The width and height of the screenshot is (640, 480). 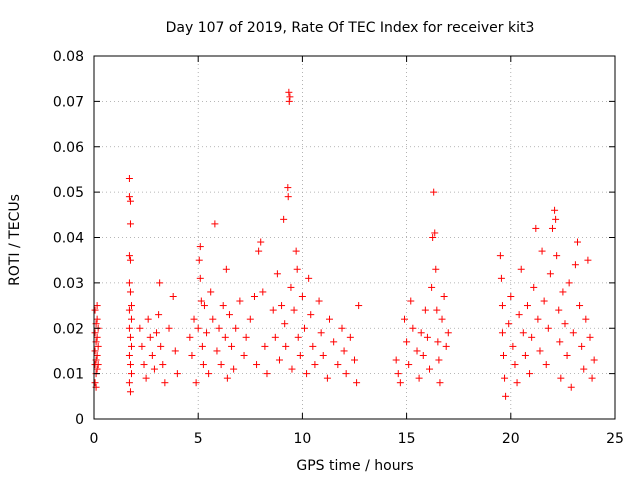 I want to click on x-axis-label: GPS time / hours, so click(x=354, y=466).